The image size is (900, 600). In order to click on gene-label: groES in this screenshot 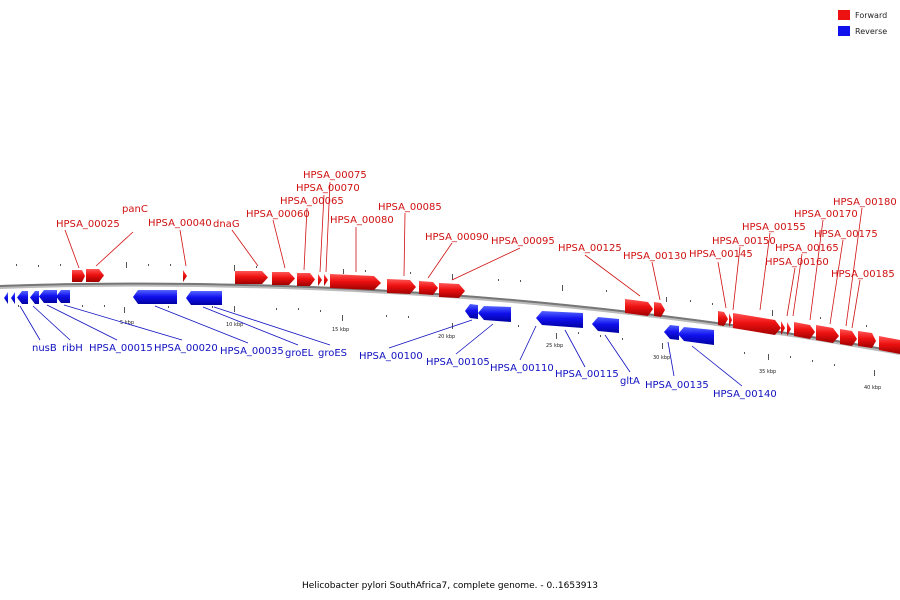, I will do `click(332, 353)`.